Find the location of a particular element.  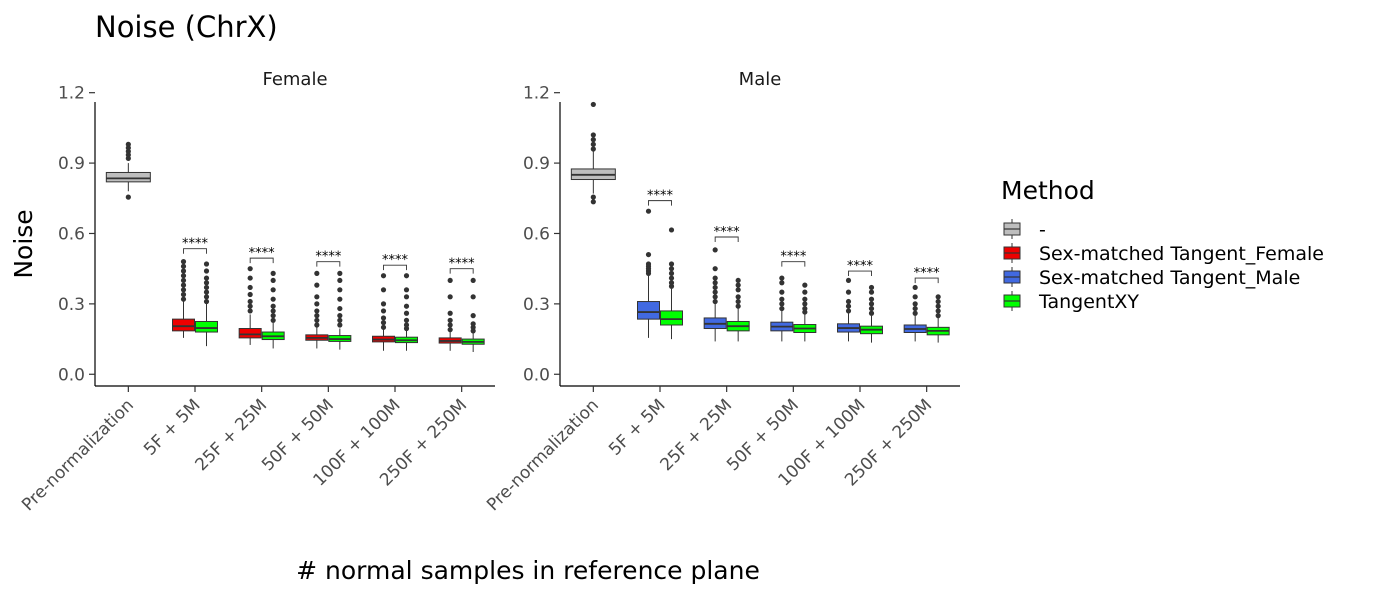

x-tick-label: 5F + 5M is located at coordinates (172, 427).